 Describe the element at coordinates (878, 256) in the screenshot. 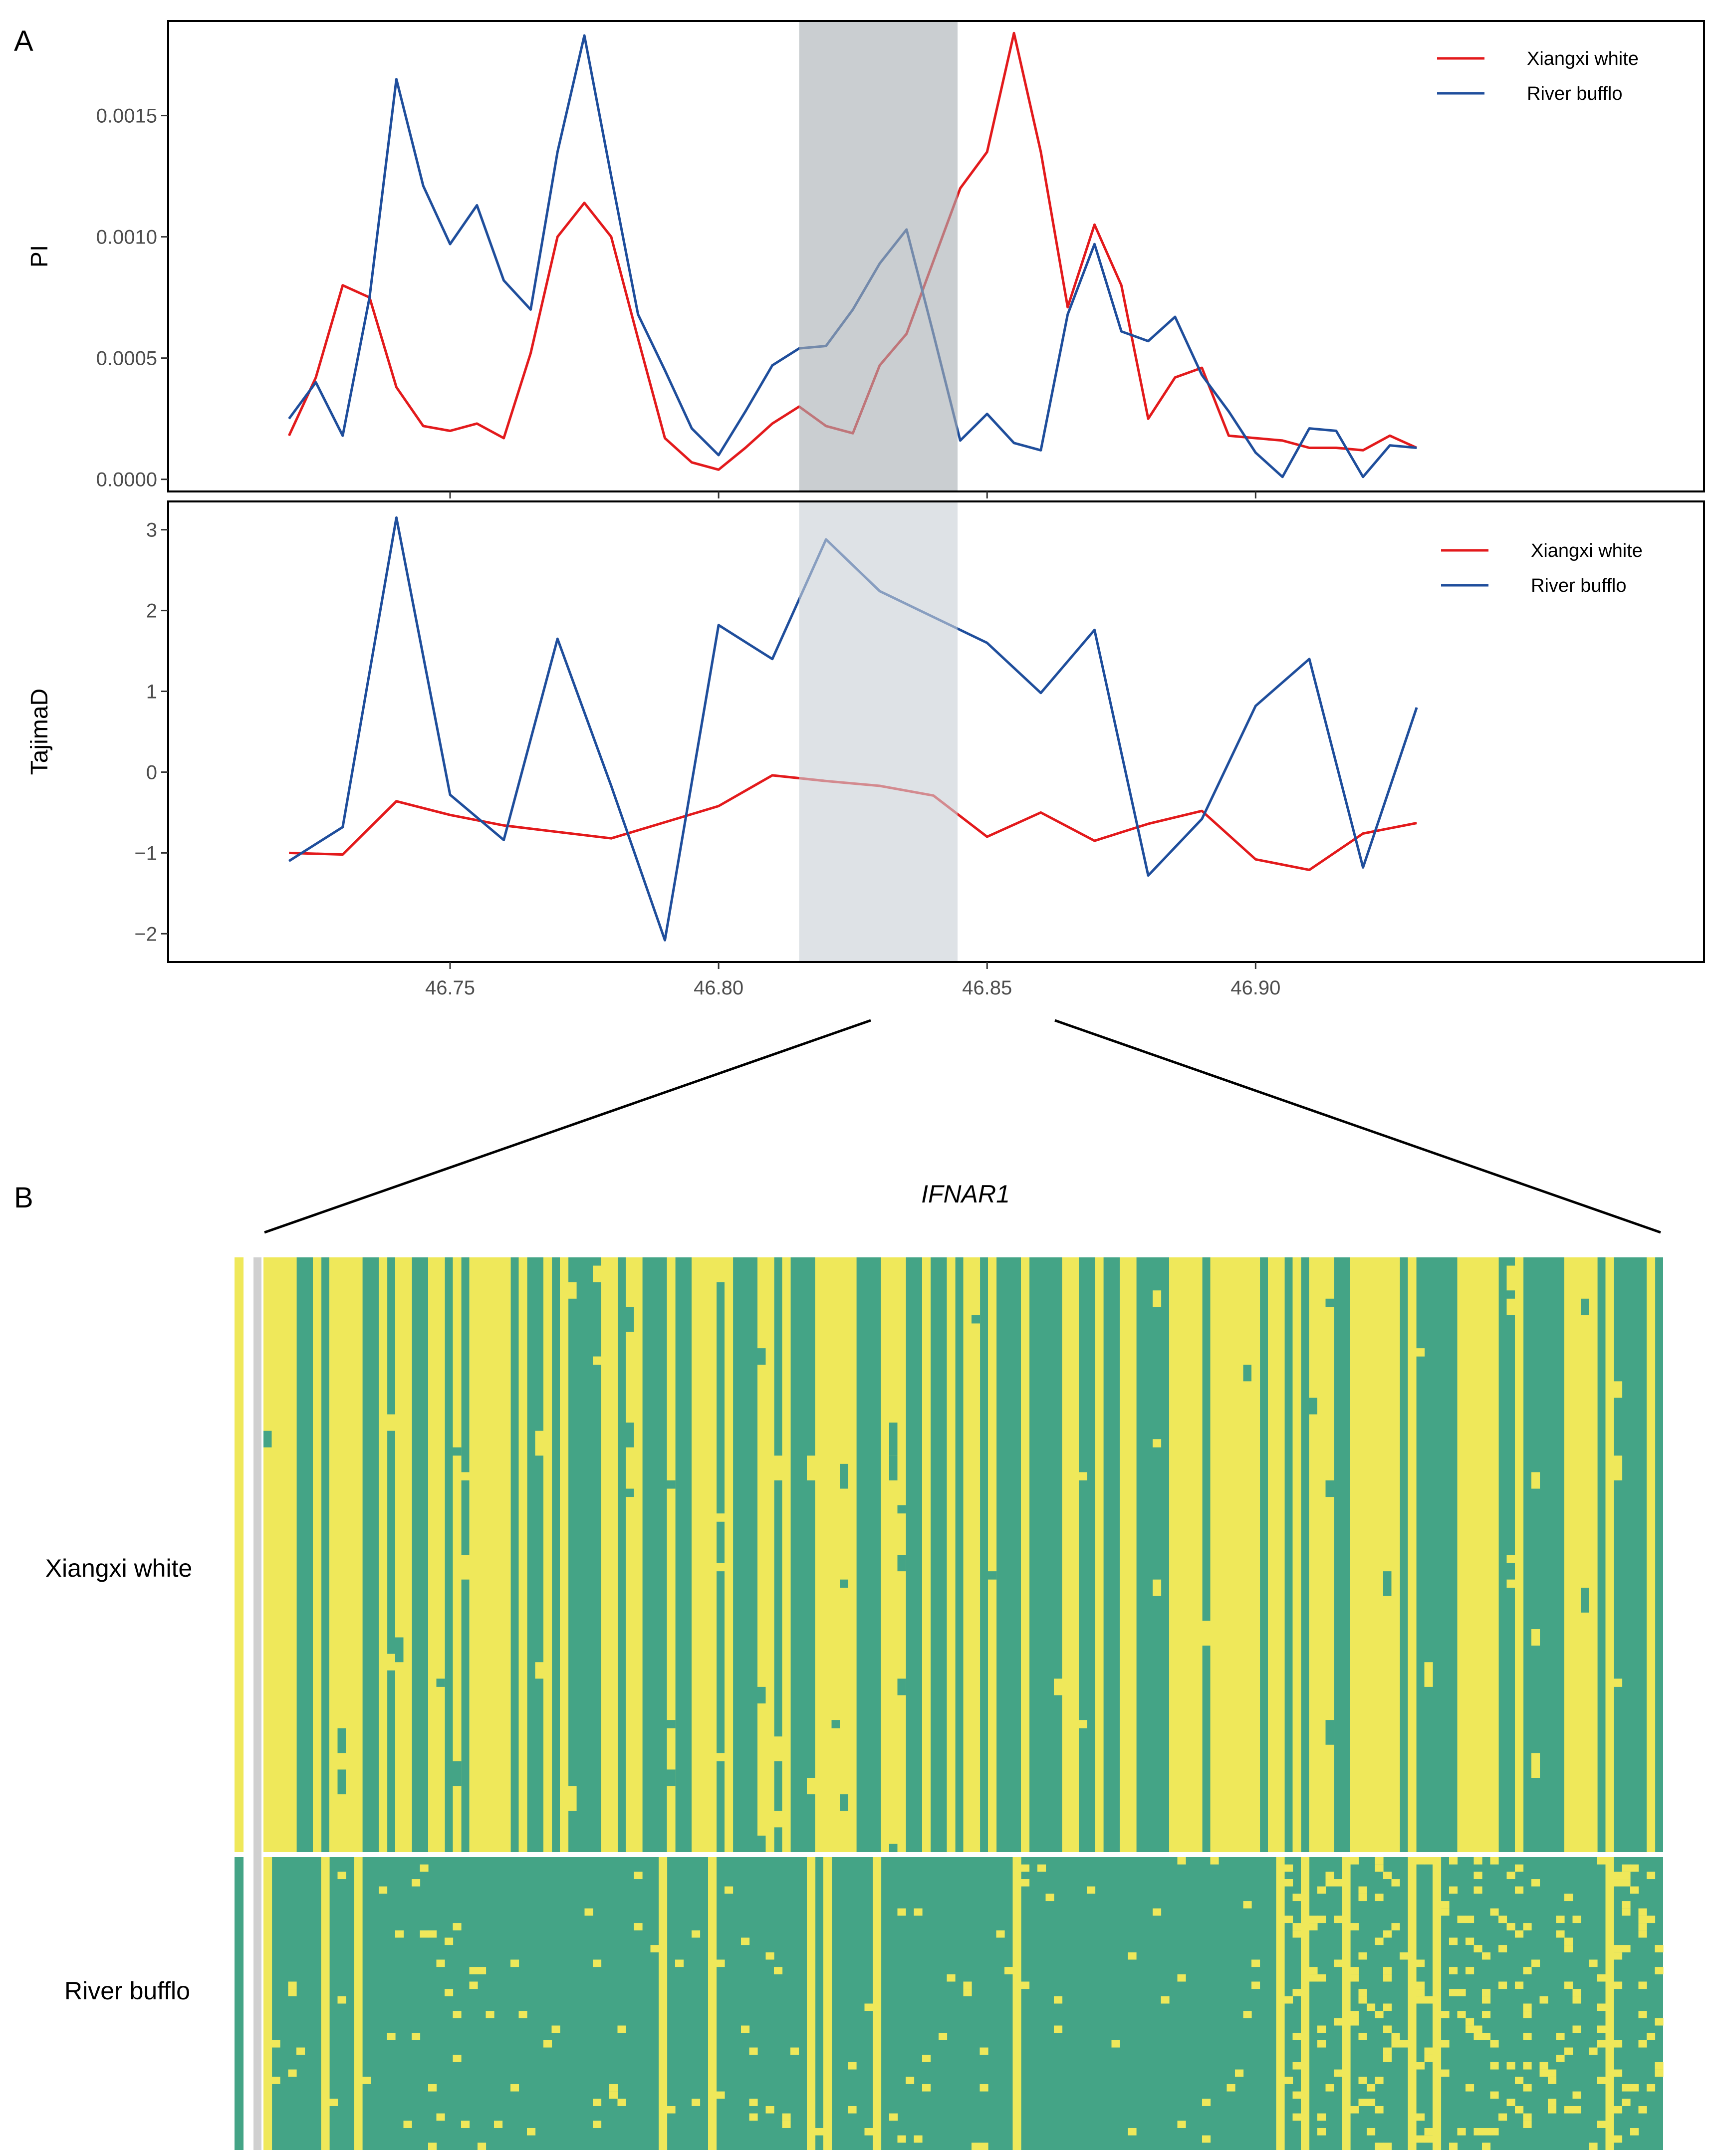

I see `pi-highlight-band` at that location.